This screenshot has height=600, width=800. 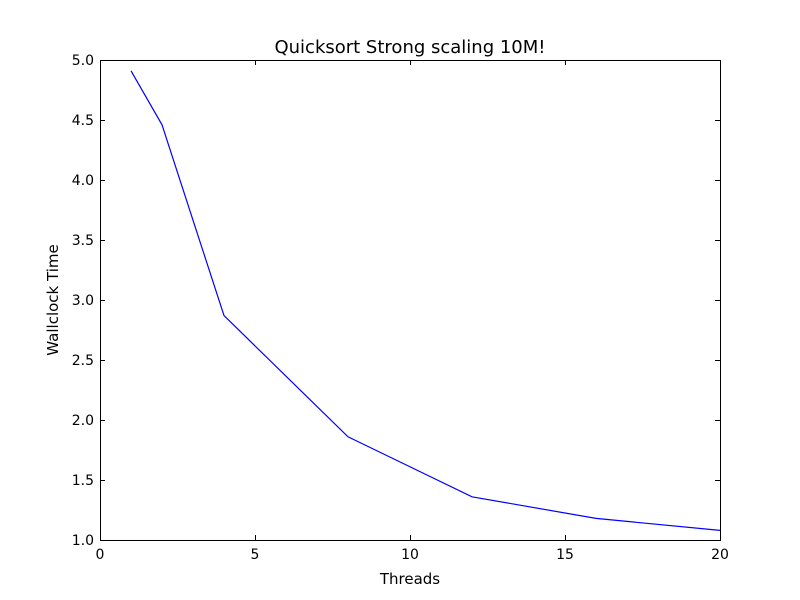 I want to click on y-tick-label: 1.0, so click(x=83, y=541).